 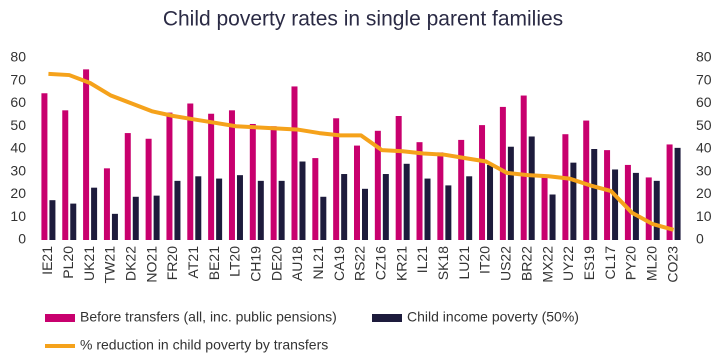 I want to click on y-tick-label: 70, so click(x=18, y=79).